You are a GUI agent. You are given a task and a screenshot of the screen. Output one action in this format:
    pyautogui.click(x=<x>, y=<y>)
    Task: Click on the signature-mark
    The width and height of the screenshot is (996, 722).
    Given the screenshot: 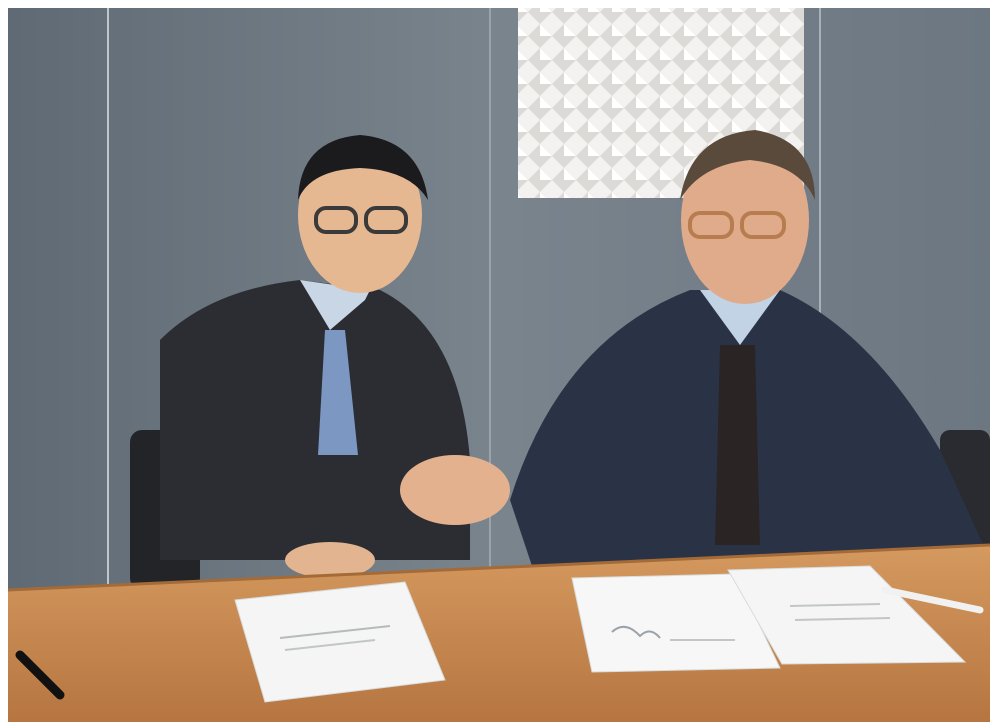 What is the action you would take?
    pyautogui.click(x=636, y=632)
    